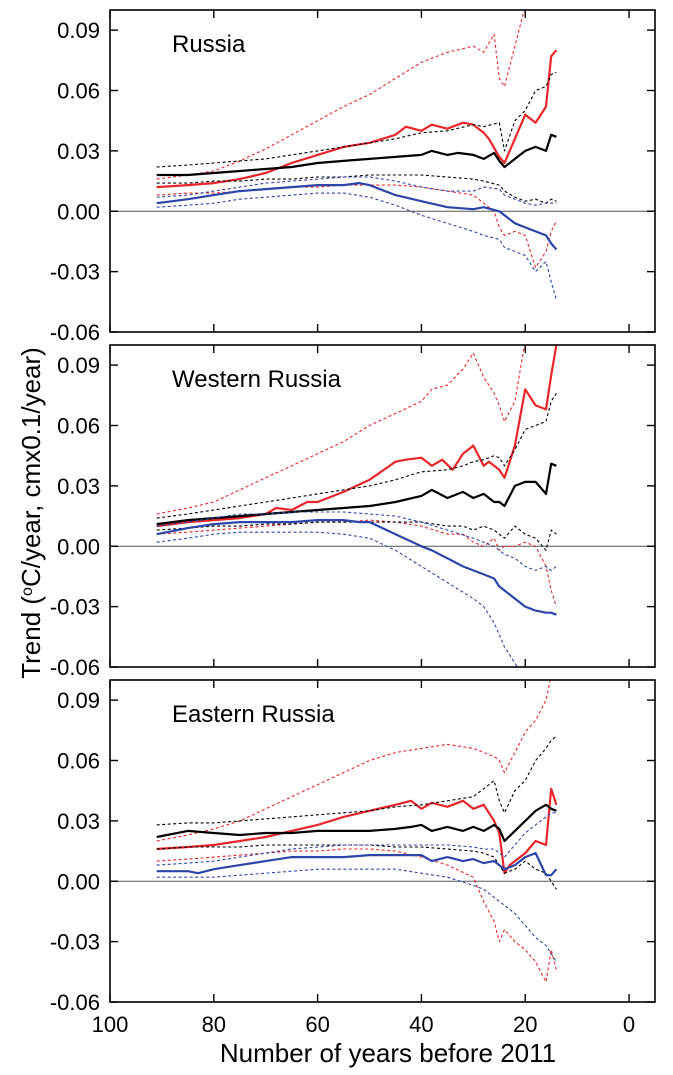 The width and height of the screenshot is (673, 1075). Describe the element at coordinates (388, 1053) in the screenshot. I see `x-axis-title: Number of years before 2011` at that location.